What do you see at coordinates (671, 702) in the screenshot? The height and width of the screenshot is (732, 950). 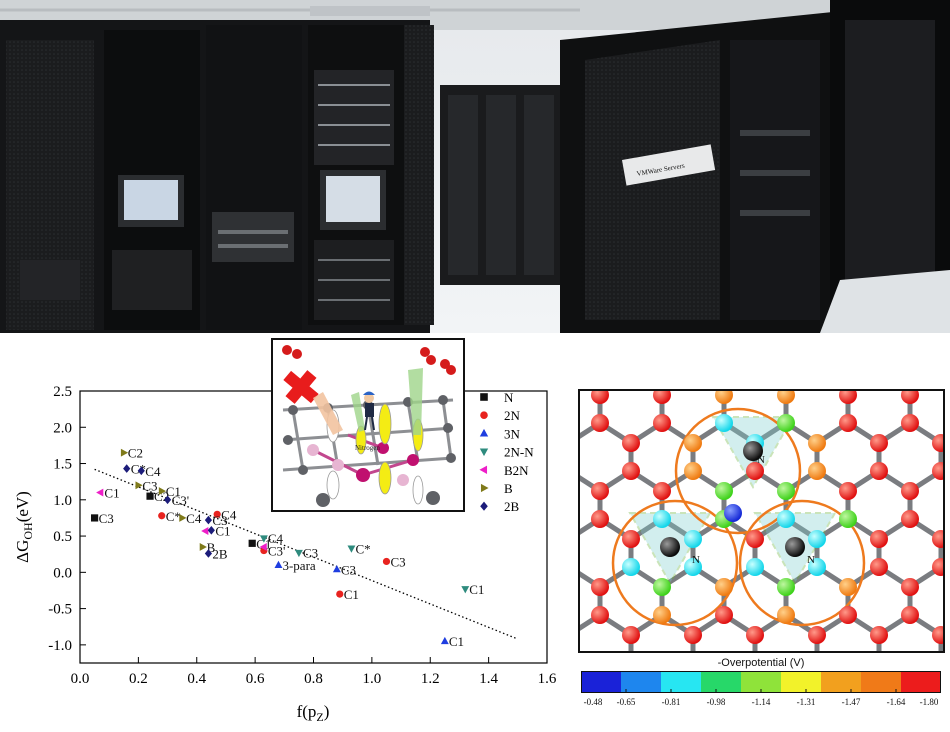 I see `colorbar-tick-label: -0.81` at bounding box center [671, 702].